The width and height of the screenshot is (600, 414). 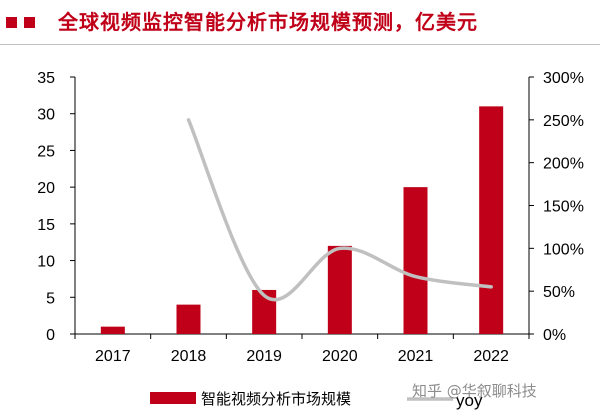 What do you see at coordinates (268, 22) in the screenshot?
I see `chart-title: 全球视频监控智能分析市场规模预测，亿美元` at bounding box center [268, 22].